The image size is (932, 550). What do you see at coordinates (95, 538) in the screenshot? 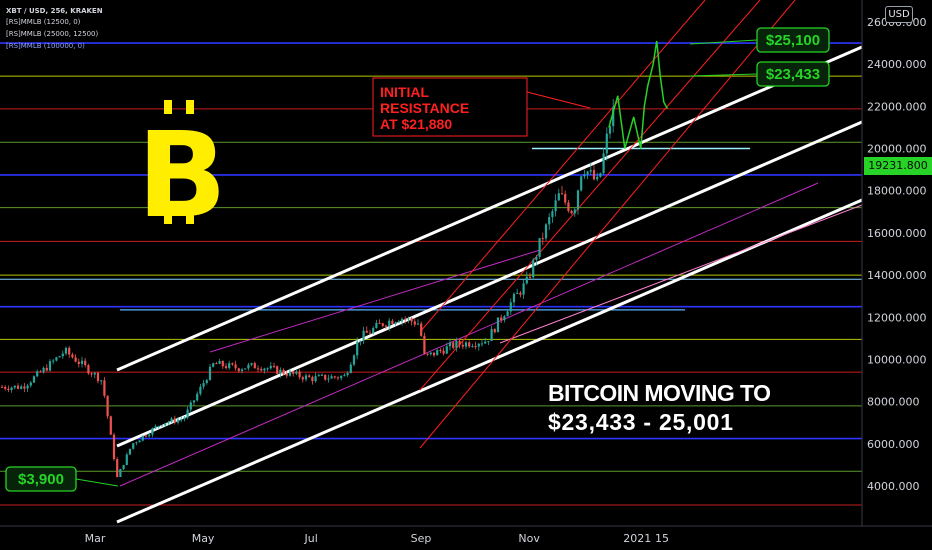
I see `x-tick-label: Mar` at bounding box center [95, 538].